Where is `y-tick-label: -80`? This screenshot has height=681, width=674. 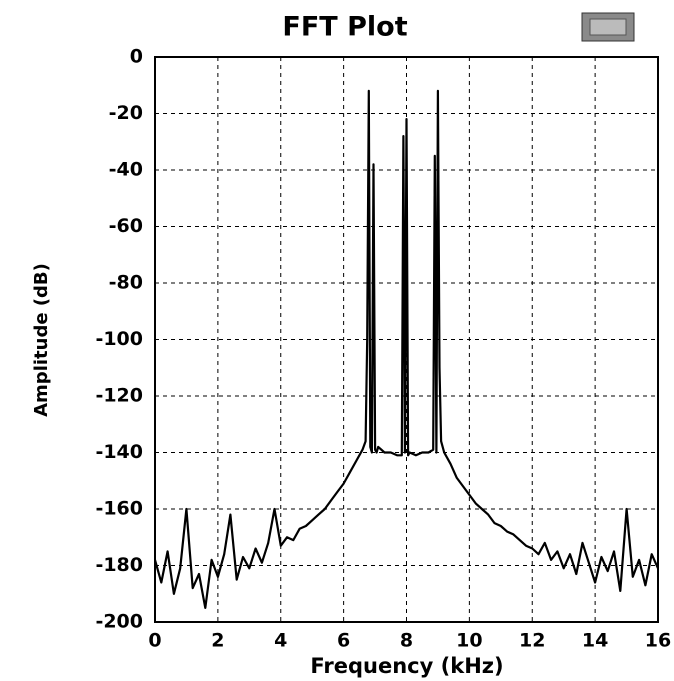
y-tick-label: -80 is located at coordinates (126, 283).